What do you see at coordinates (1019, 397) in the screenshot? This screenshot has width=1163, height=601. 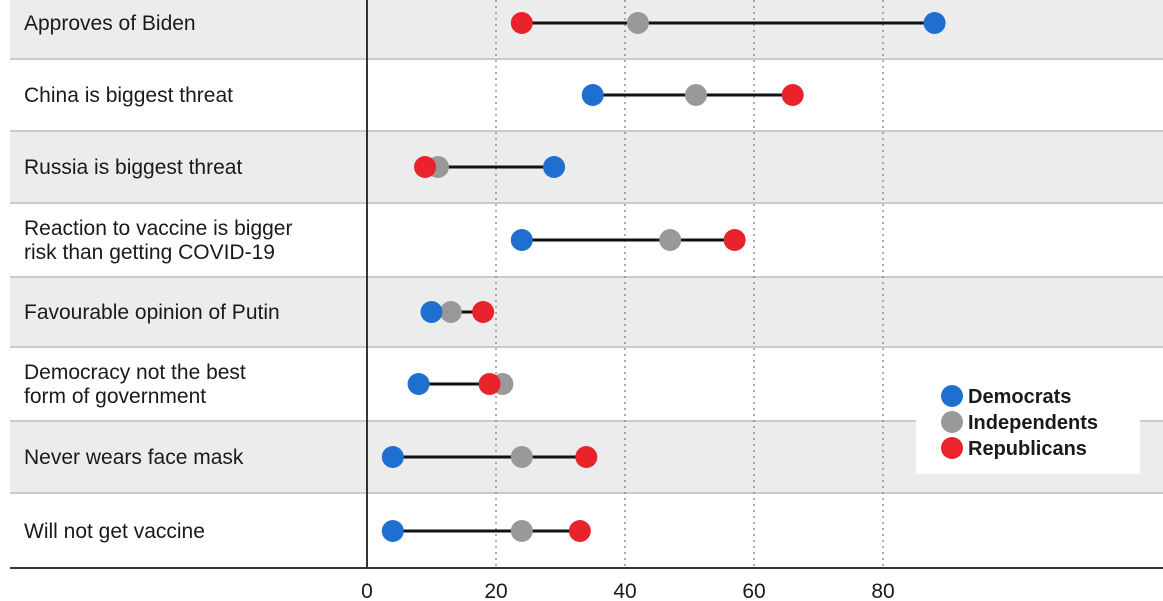 I see `legend-label-democrats: Democrats` at bounding box center [1019, 397].